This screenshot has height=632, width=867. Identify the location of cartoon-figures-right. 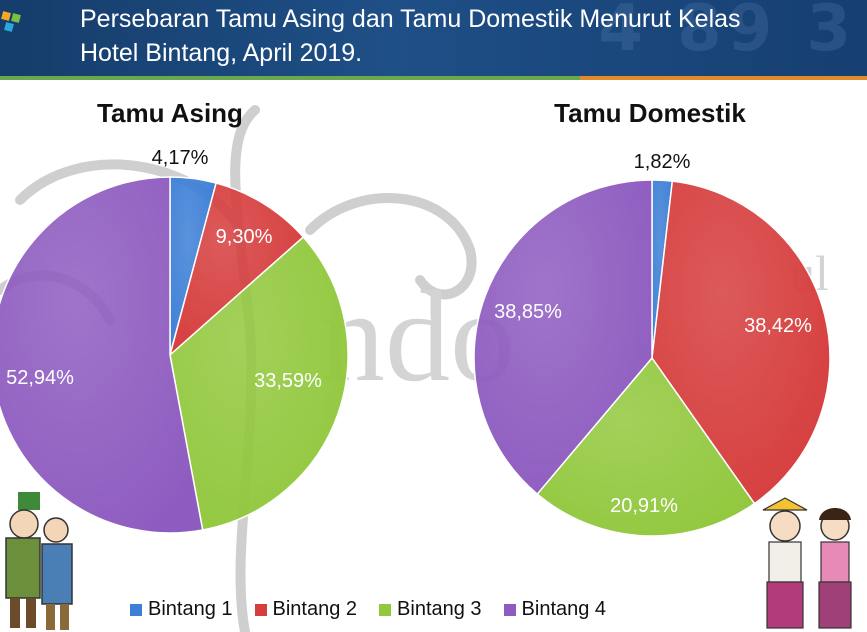
(807, 563).